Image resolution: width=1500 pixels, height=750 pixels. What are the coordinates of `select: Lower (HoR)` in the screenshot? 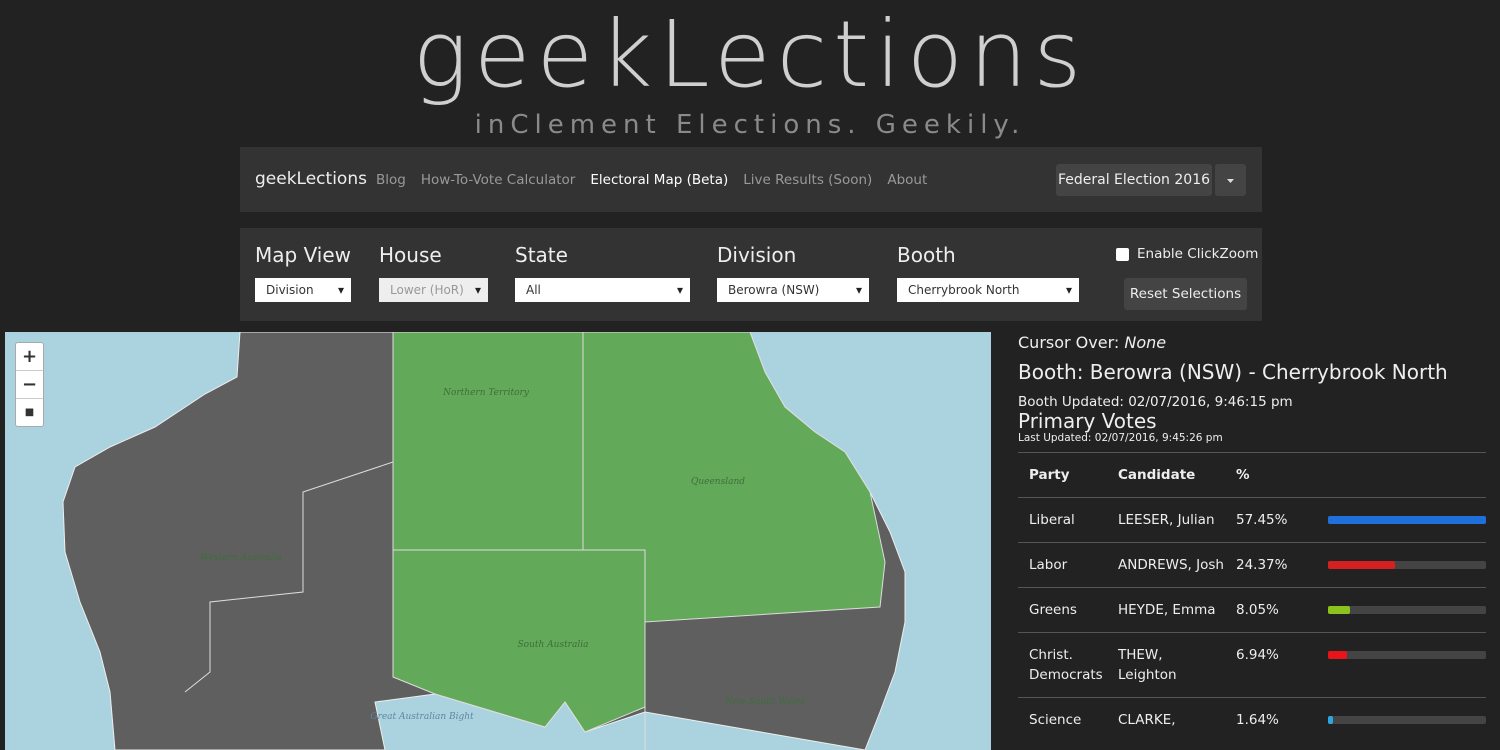 It's located at (433, 290).